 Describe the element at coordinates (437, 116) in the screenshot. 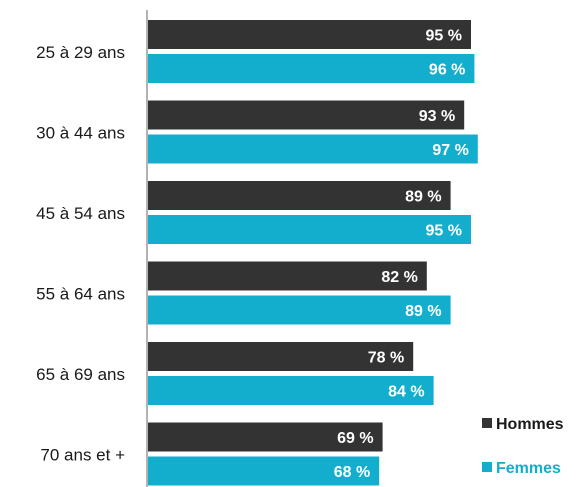

I see `data-label-hommes: 93 %` at that location.